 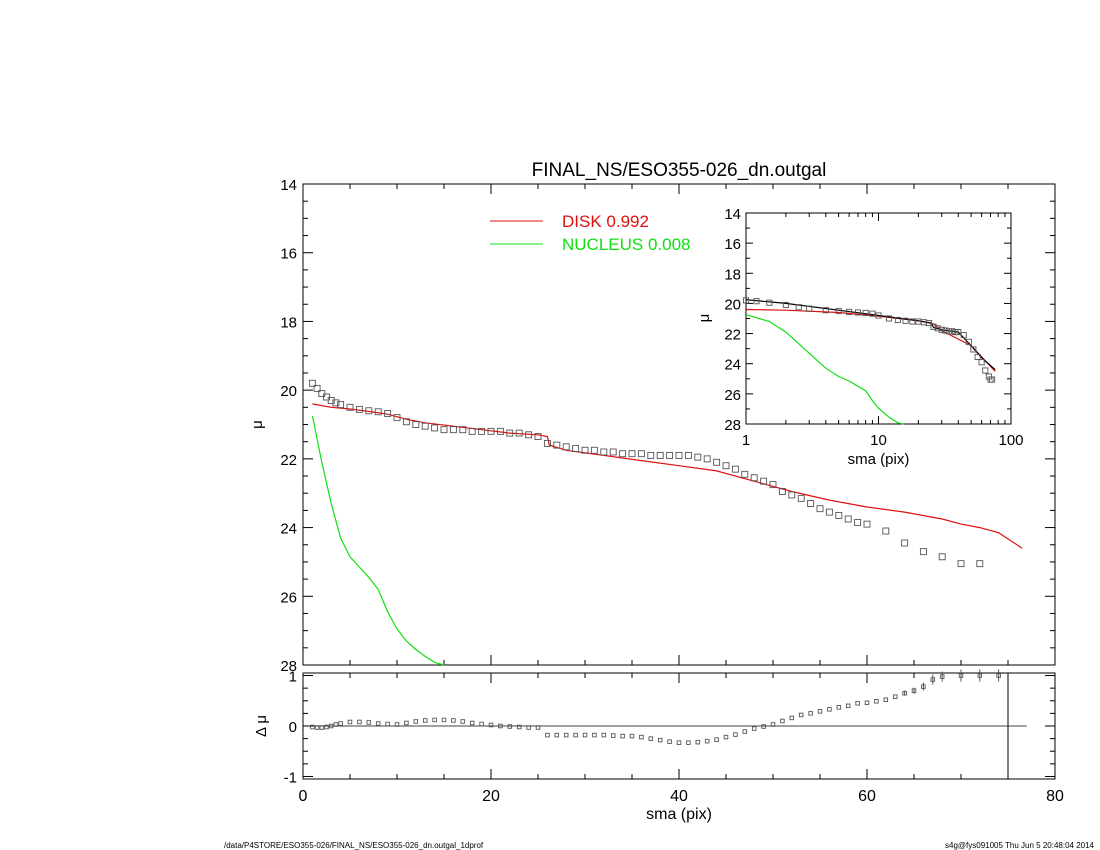 What do you see at coordinates (293, 677) in the screenshot?
I see `residual-y-tick-label: 1` at bounding box center [293, 677].